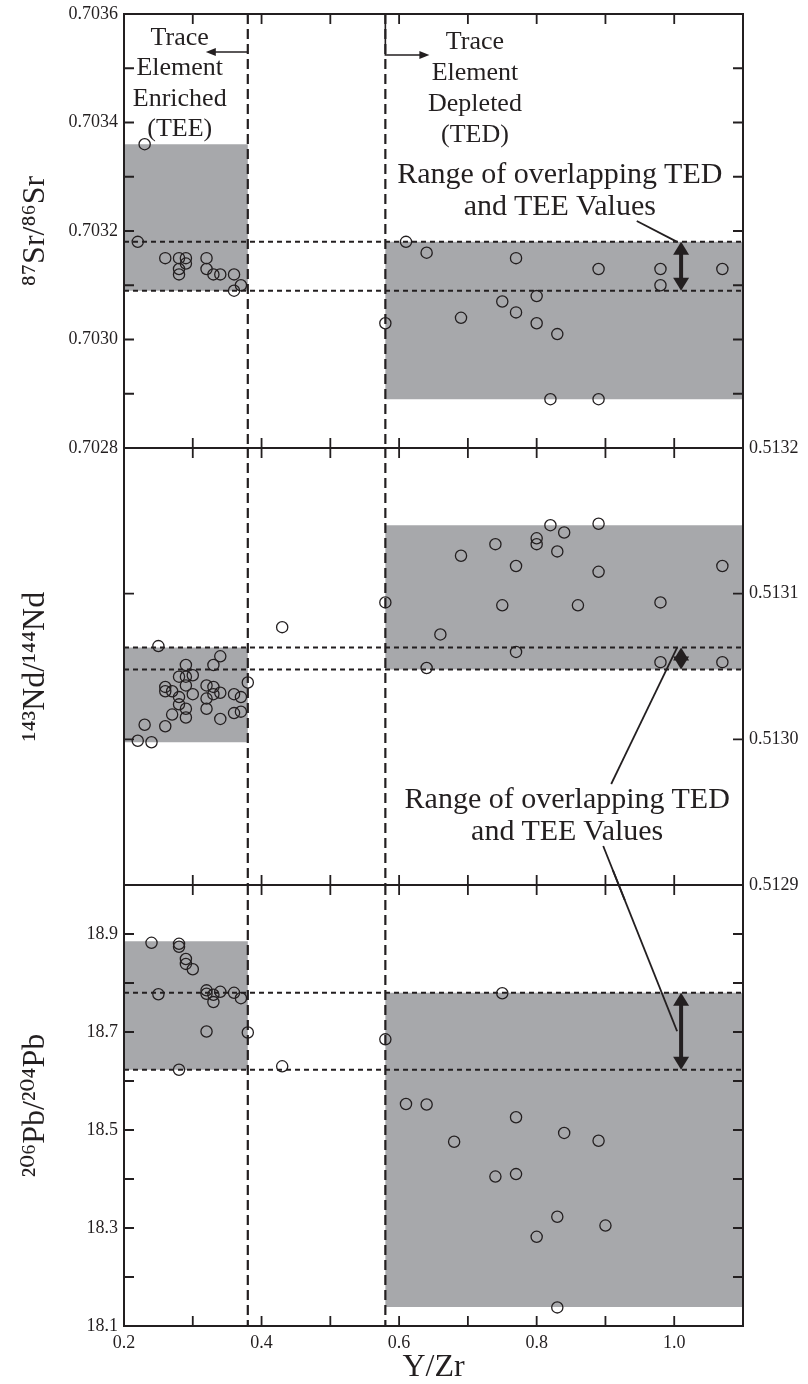 This screenshot has height=1384, width=808. What do you see at coordinates (475, 86) in the screenshot?
I see `annotation: Trace Element Depleted (TED)` at bounding box center [475, 86].